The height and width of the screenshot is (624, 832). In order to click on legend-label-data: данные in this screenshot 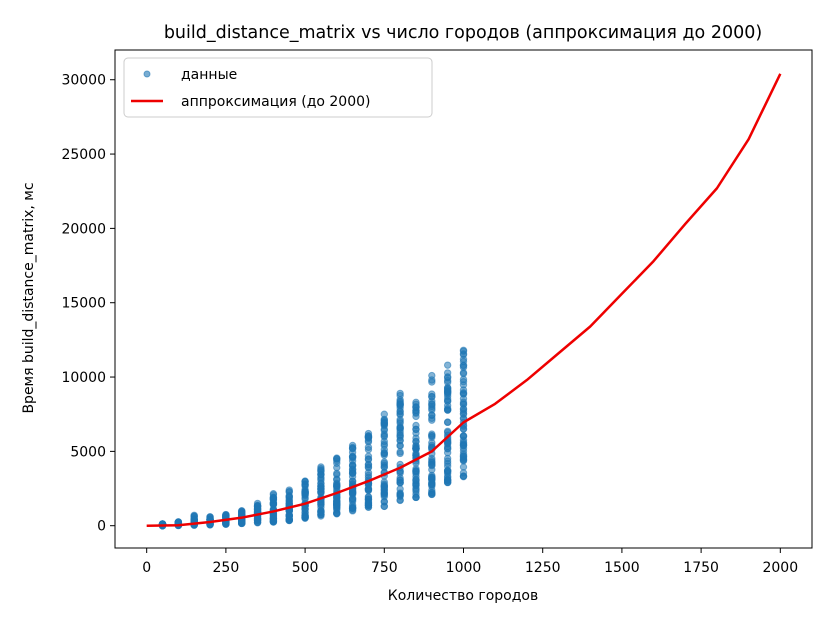, I will do `click(209, 75)`.